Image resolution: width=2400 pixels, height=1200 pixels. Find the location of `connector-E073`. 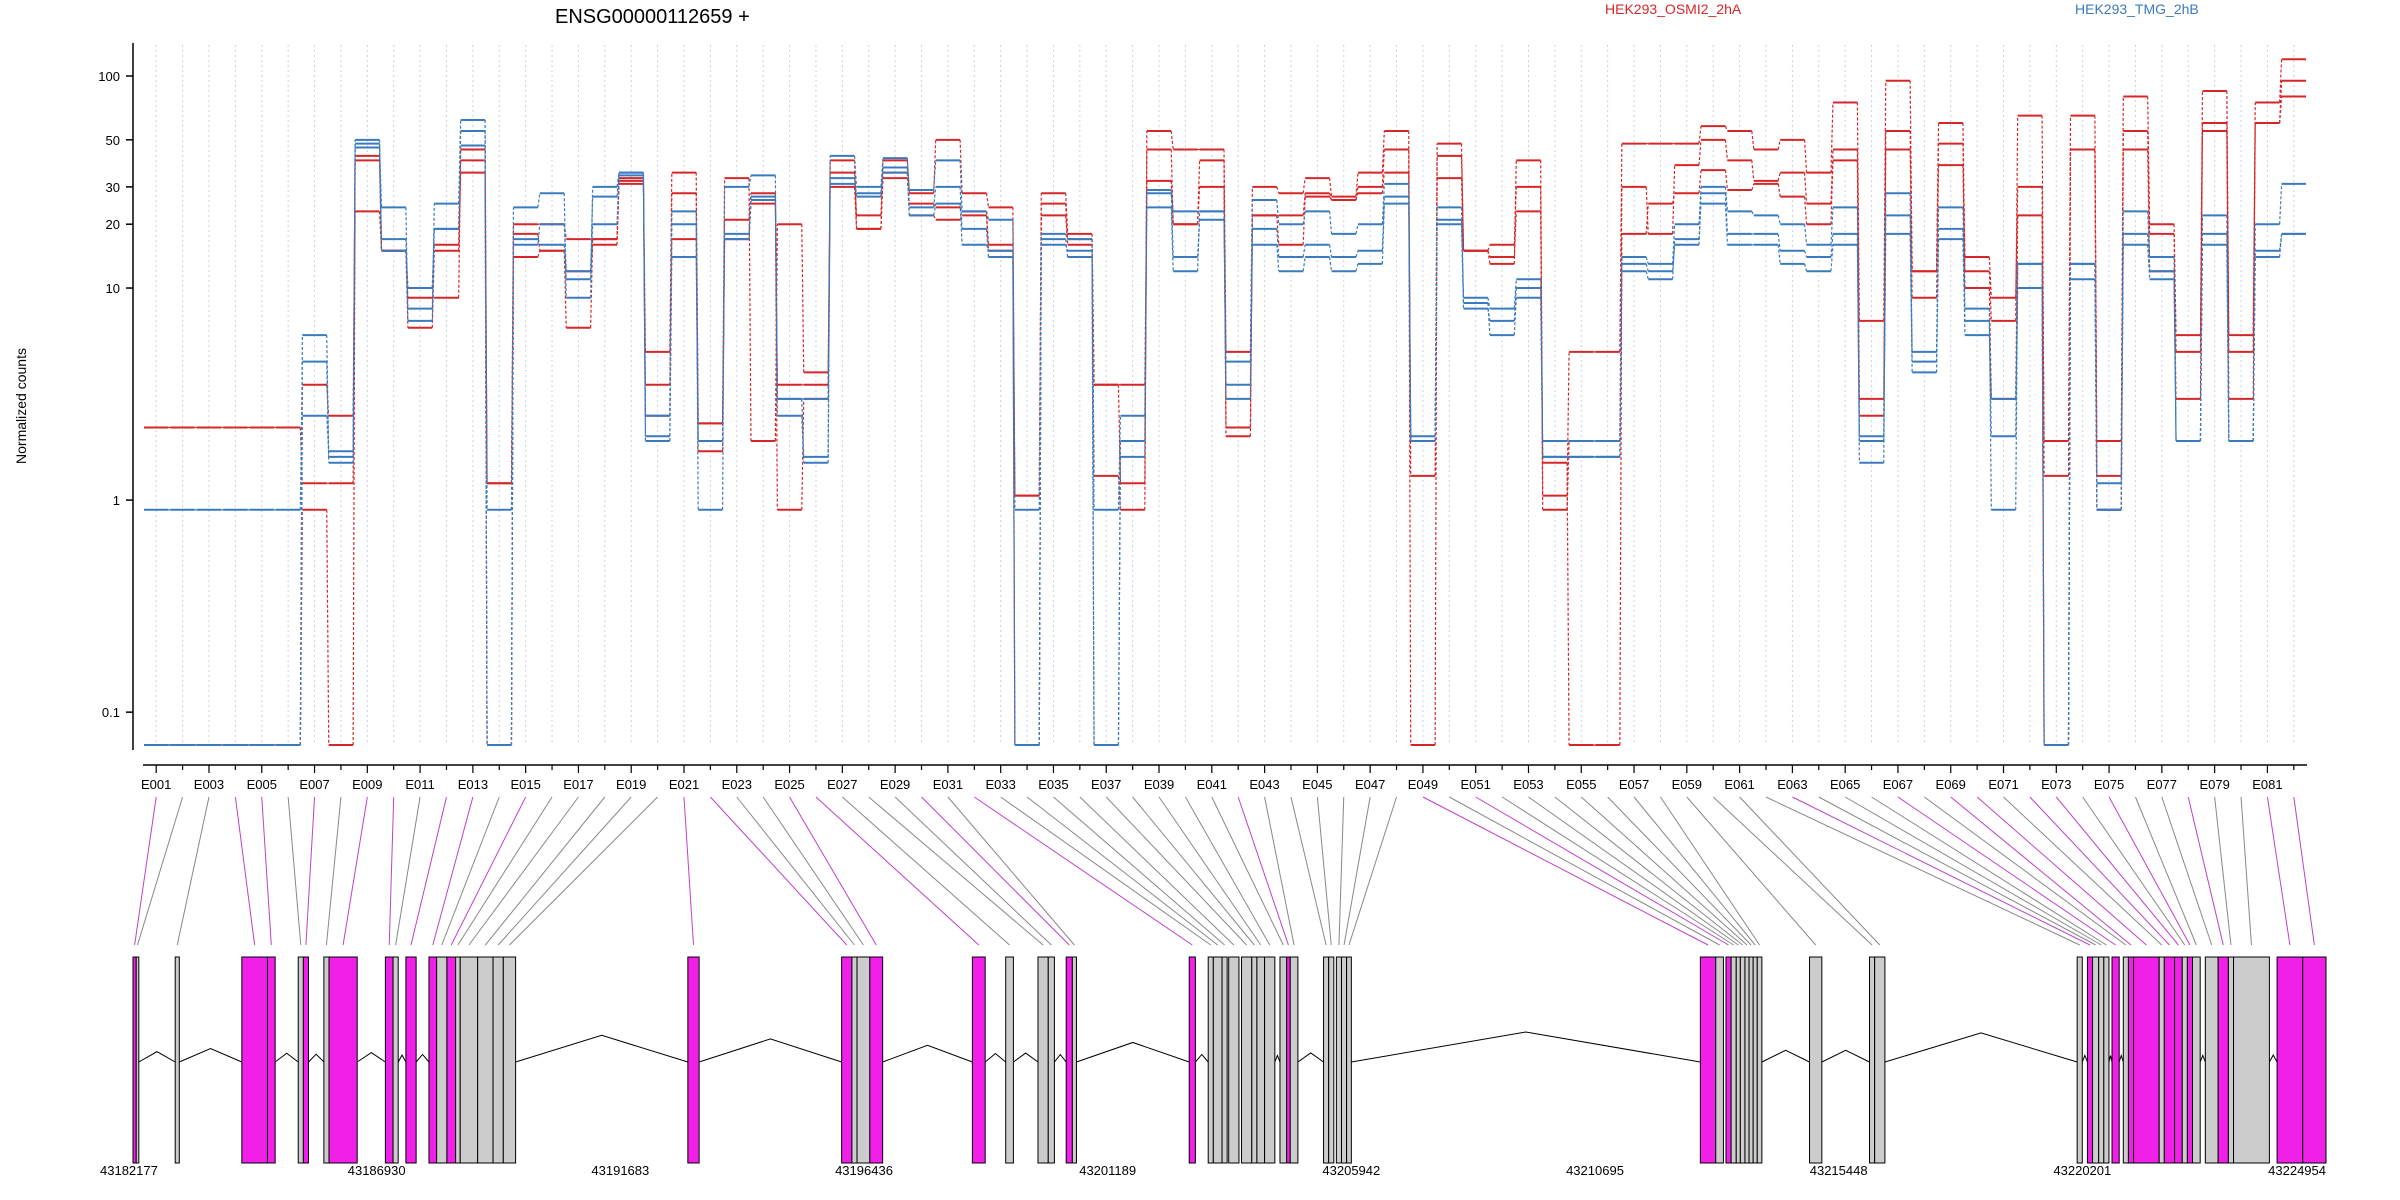

connector-E073 is located at coordinates (2117, 871).